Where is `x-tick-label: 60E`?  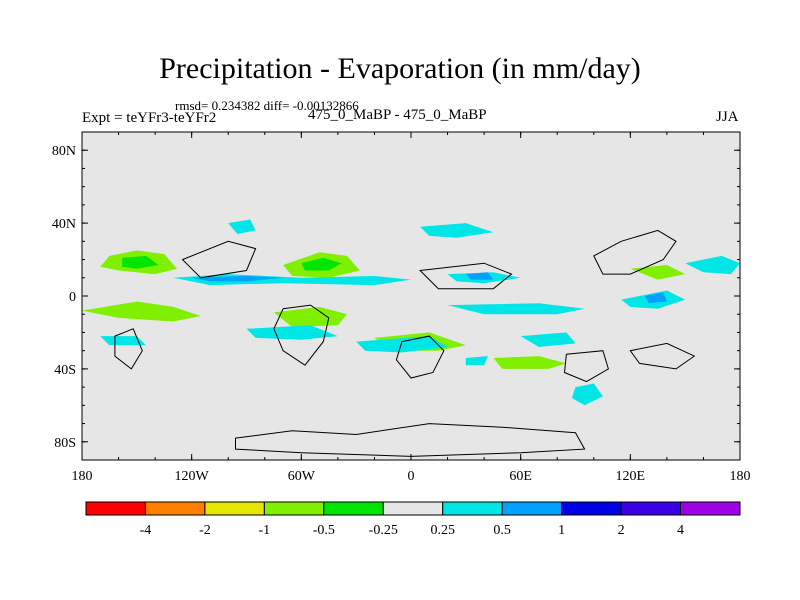
x-tick-label: 60E is located at coordinates (520, 476).